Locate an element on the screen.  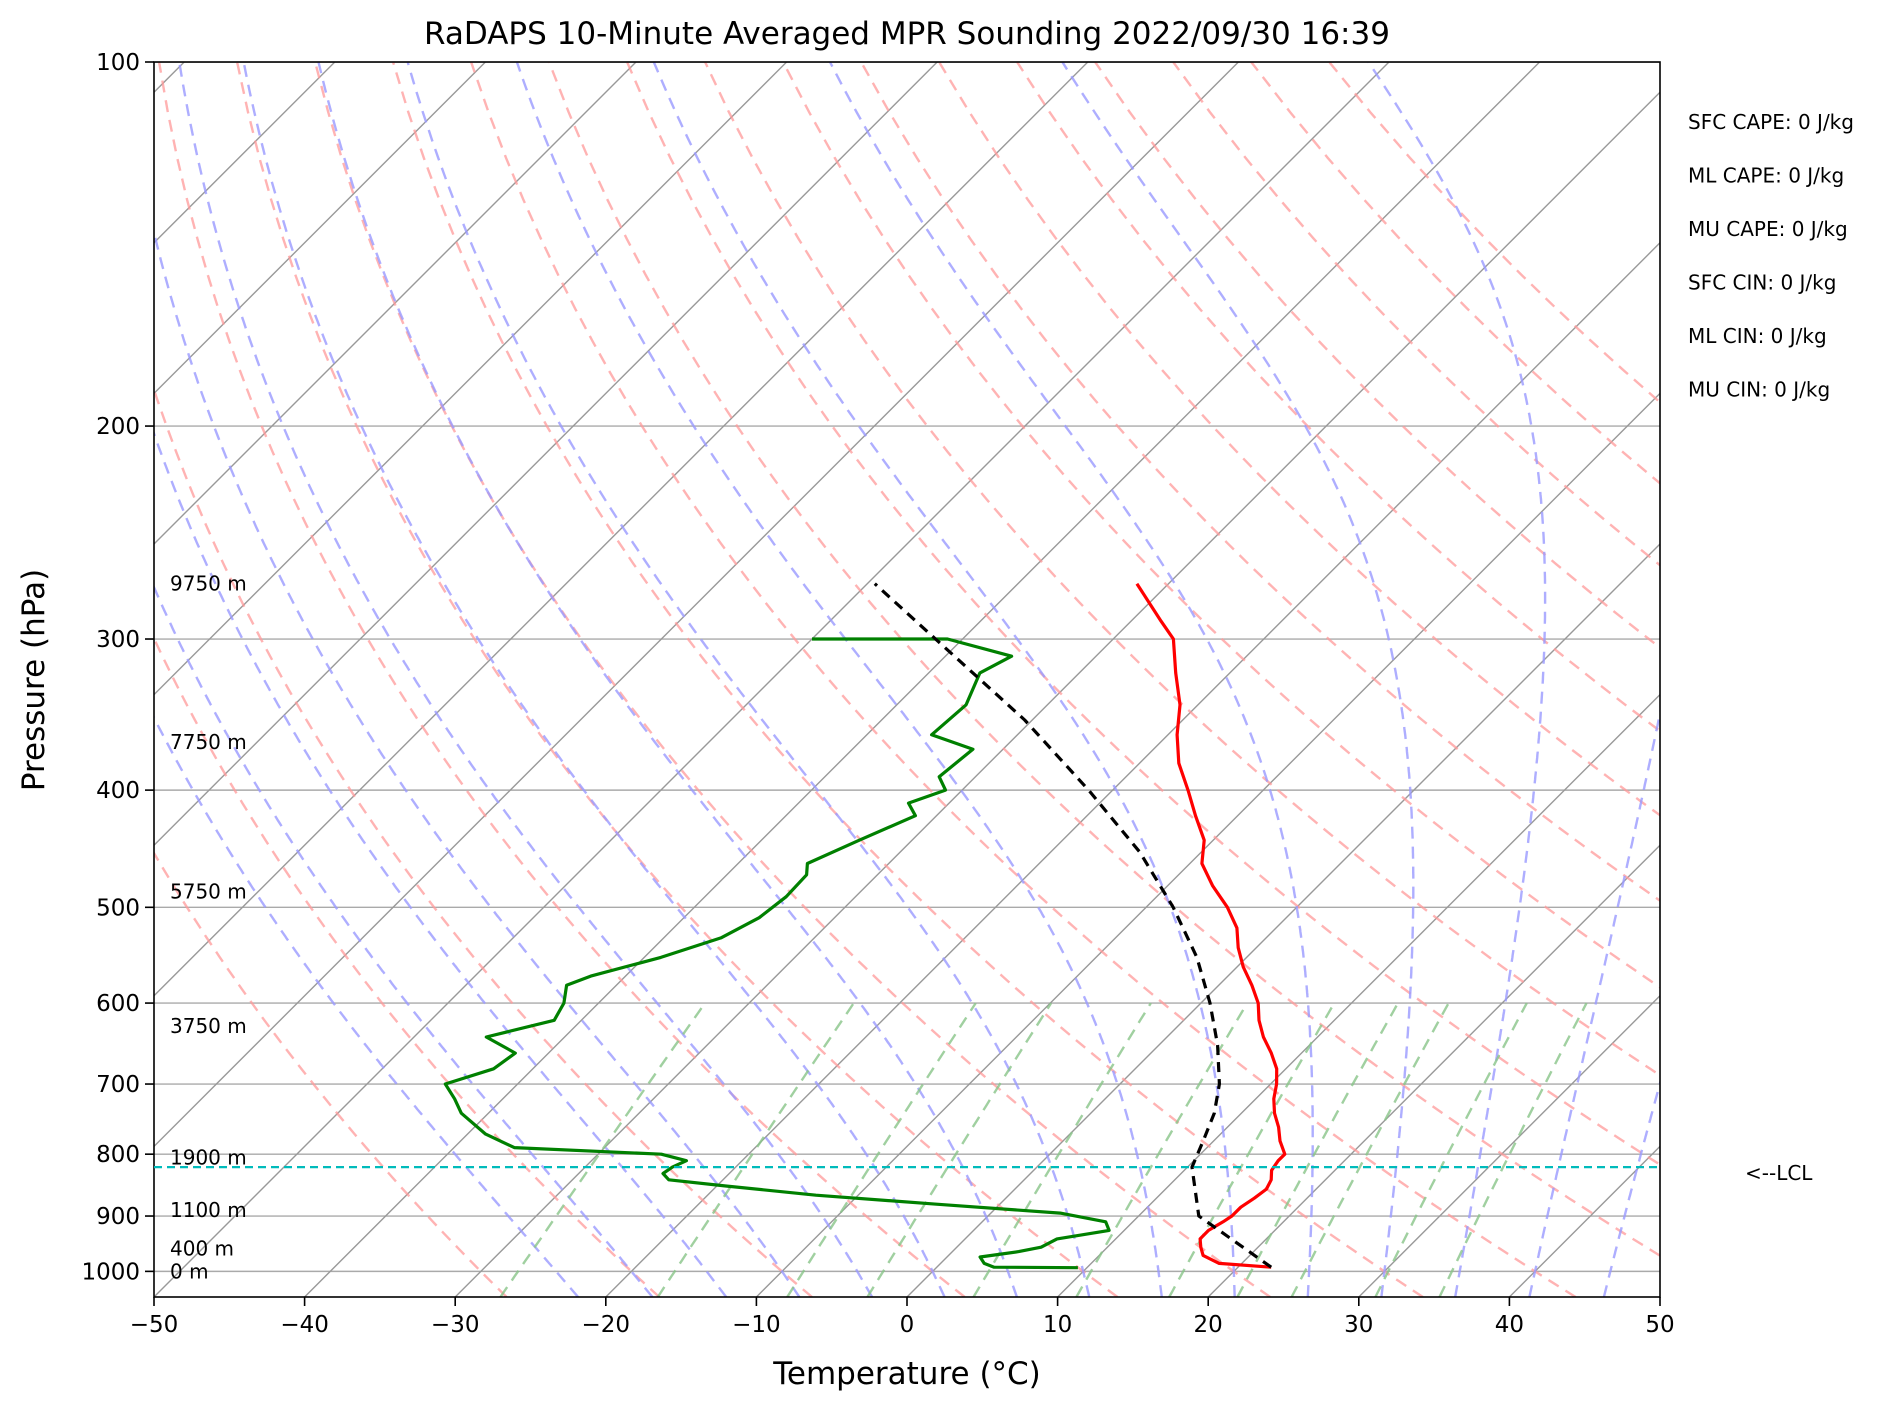
height-label: 9750 m is located at coordinates (208, 584).